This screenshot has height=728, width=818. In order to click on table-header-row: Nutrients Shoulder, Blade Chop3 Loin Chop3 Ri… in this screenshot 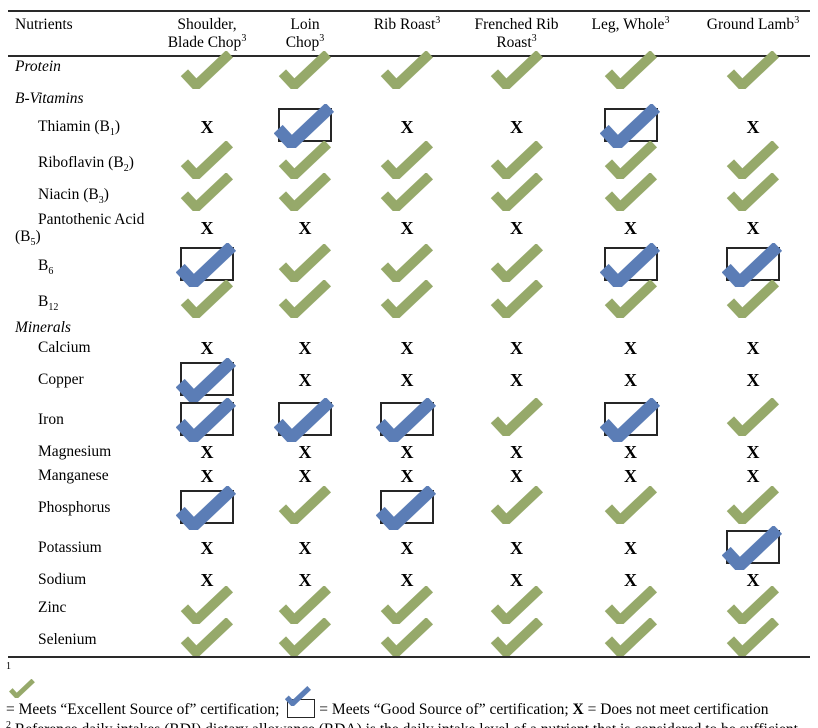, I will do `click(409, 33)`.